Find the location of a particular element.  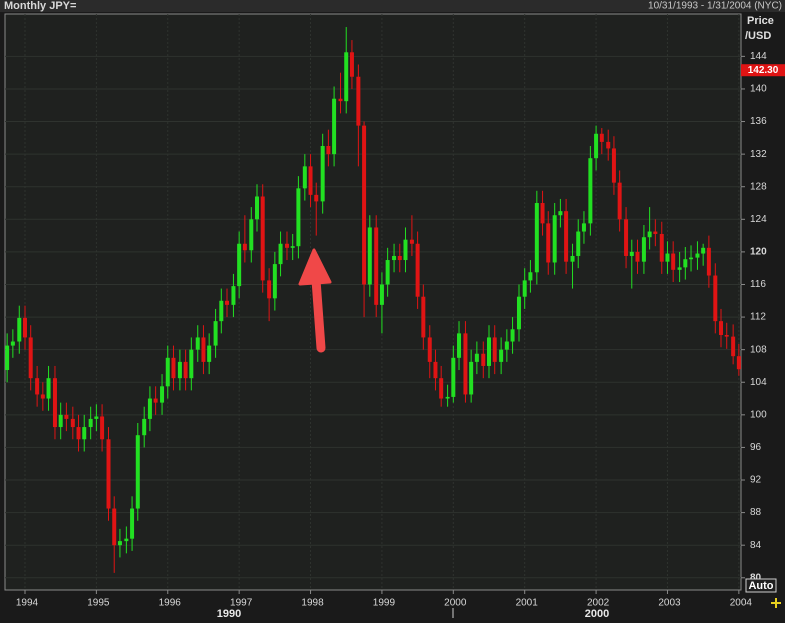

auto-button-label: Auto is located at coordinates (760, 586).